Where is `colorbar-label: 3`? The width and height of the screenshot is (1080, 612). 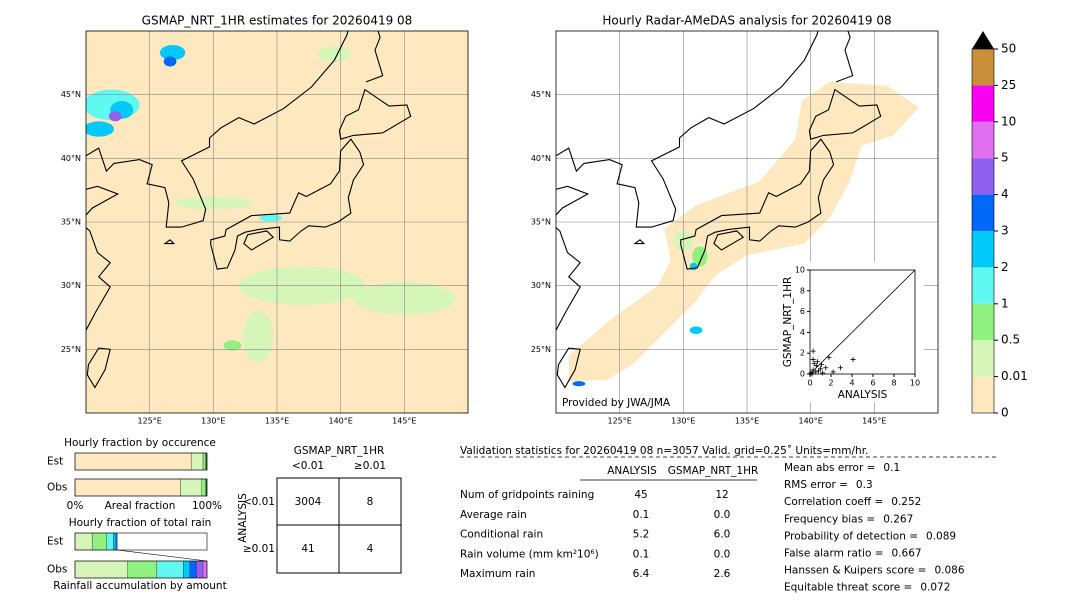 colorbar-label: 3 is located at coordinates (1005, 231).